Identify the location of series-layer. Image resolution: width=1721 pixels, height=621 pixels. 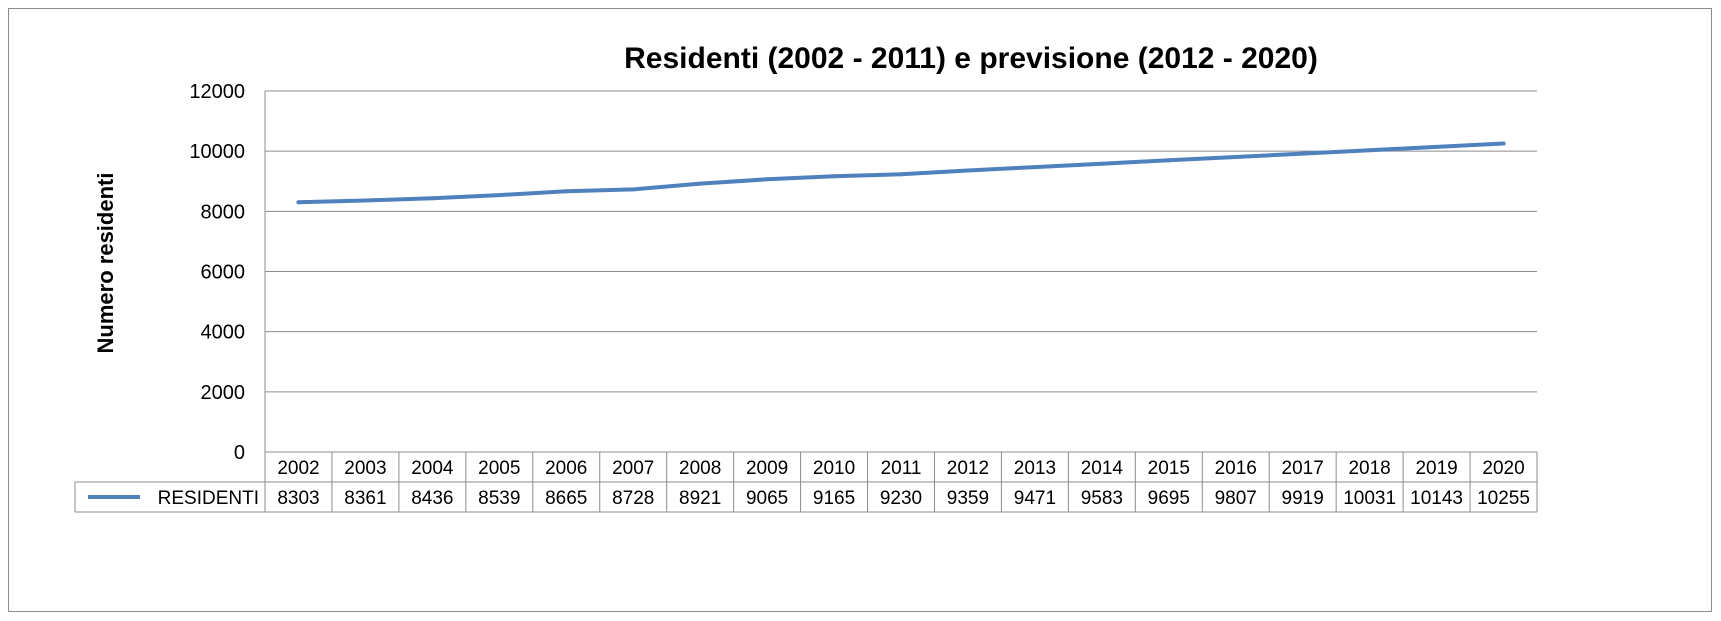
(901, 173).